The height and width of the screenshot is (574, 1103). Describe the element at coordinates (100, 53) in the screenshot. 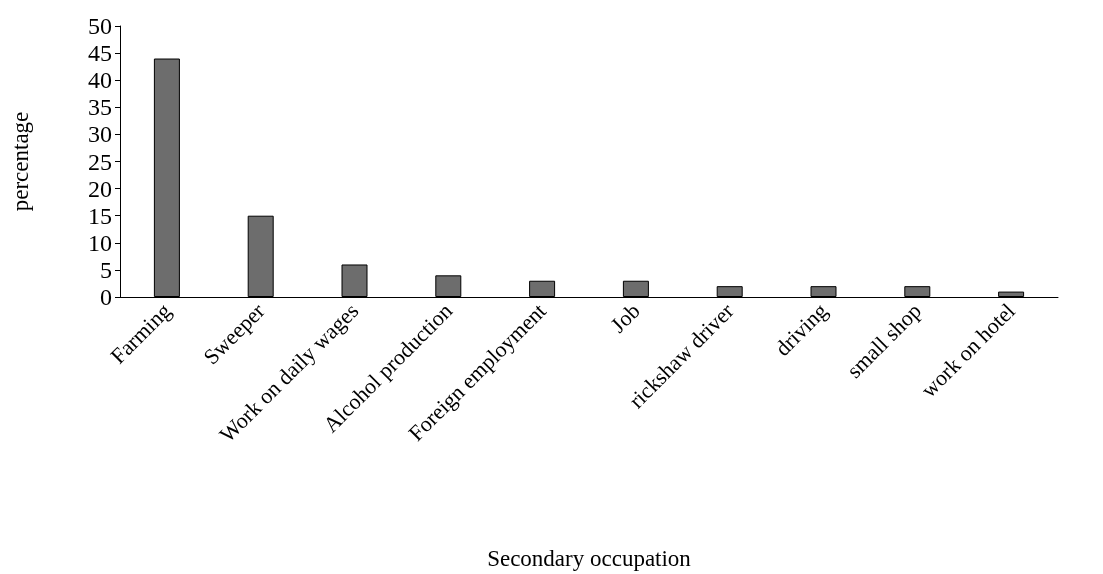

I see `y-tick-label: 45` at that location.